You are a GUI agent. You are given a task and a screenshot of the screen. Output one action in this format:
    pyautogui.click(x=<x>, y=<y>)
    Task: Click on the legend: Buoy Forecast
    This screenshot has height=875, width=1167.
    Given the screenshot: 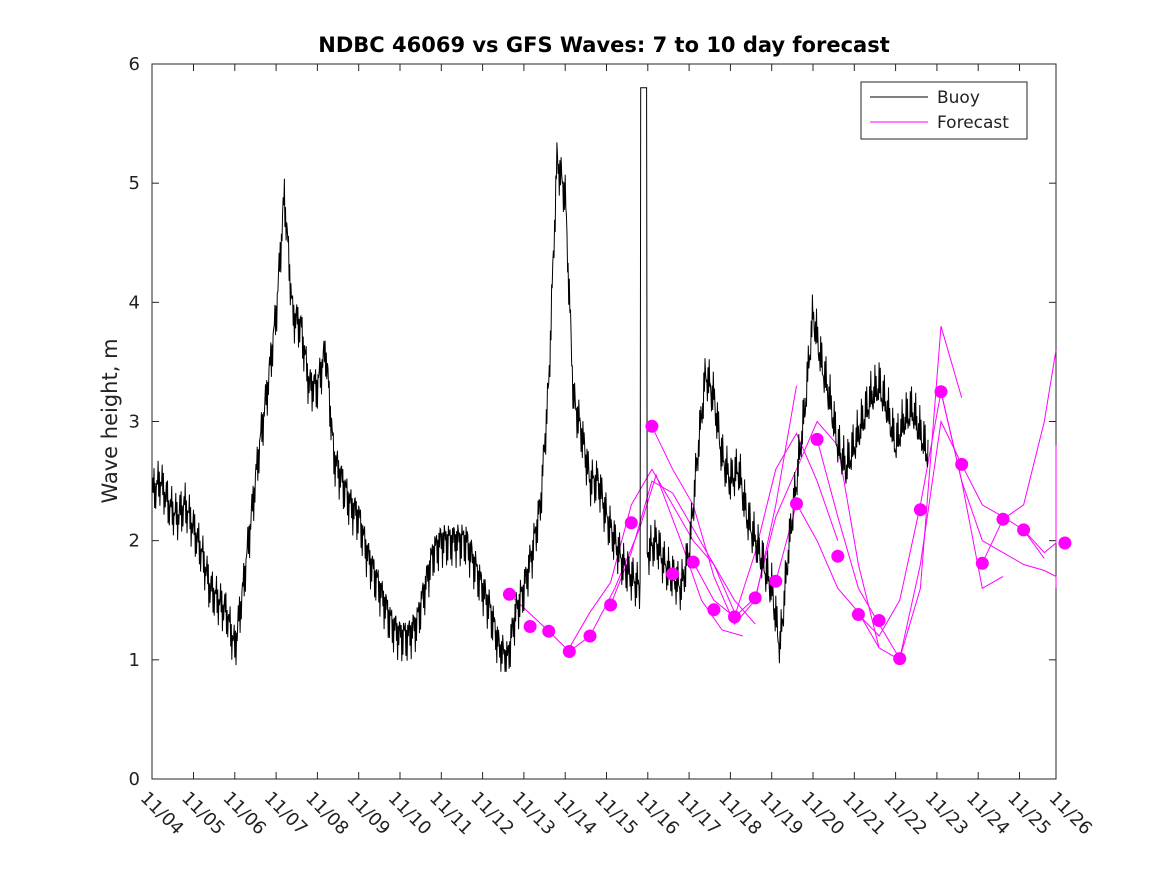 What is the action you would take?
    pyautogui.click(x=944, y=110)
    